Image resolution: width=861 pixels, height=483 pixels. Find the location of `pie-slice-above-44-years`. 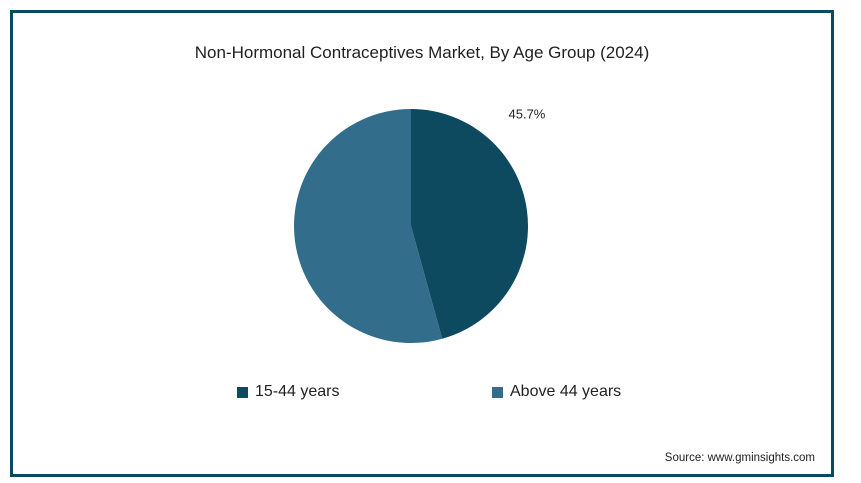

pie-slice-above-44-years is located at coordinates (368, 226).